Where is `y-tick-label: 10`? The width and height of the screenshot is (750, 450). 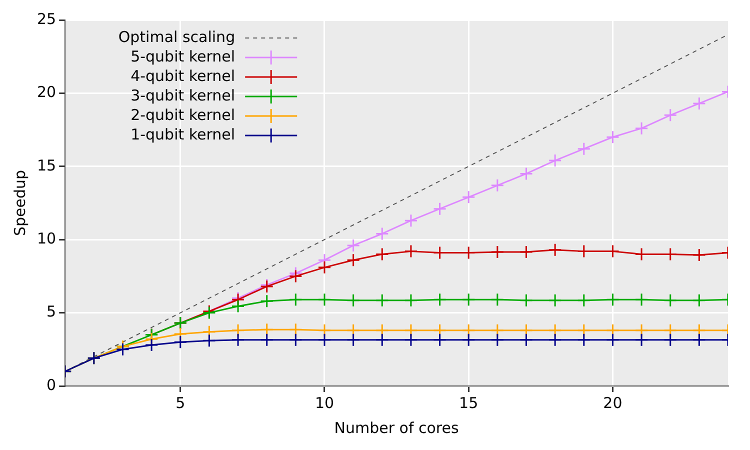 y-tick-label: 10 is located at coordinates (46, 238).